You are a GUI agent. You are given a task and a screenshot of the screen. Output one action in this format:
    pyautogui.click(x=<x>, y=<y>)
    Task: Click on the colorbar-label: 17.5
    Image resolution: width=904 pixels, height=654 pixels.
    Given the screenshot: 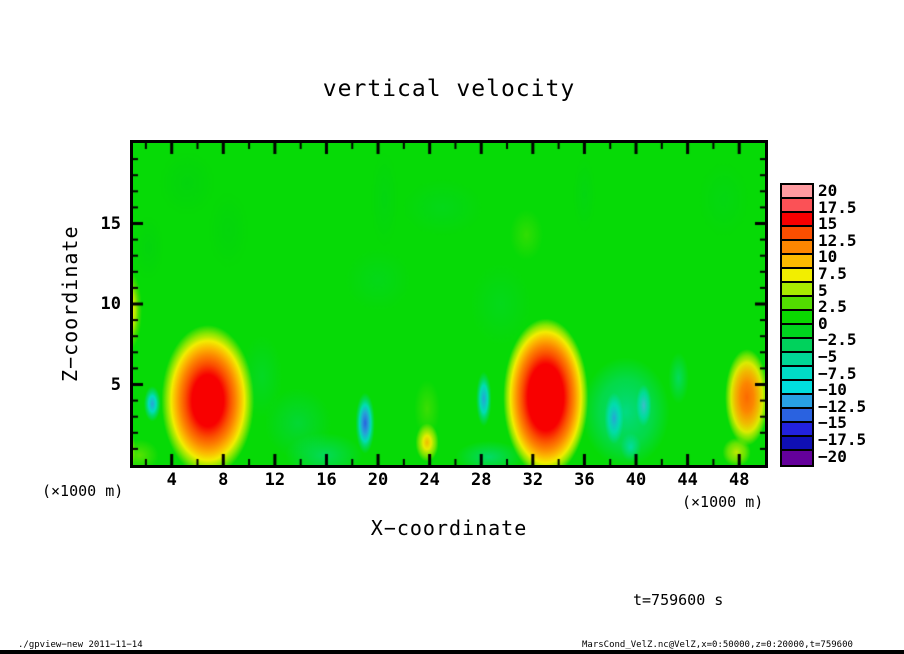 What is the action you would take?
    pyautogui.click(x=837, y=207)
    